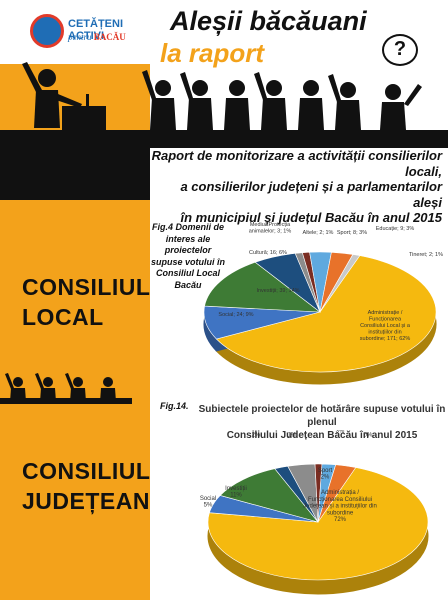 The width and height of the screenshot is (448, 600). Describe the element at coordinates (32, 77) in the screenshot. I see `speaker-raised-arm-icon` at that location.